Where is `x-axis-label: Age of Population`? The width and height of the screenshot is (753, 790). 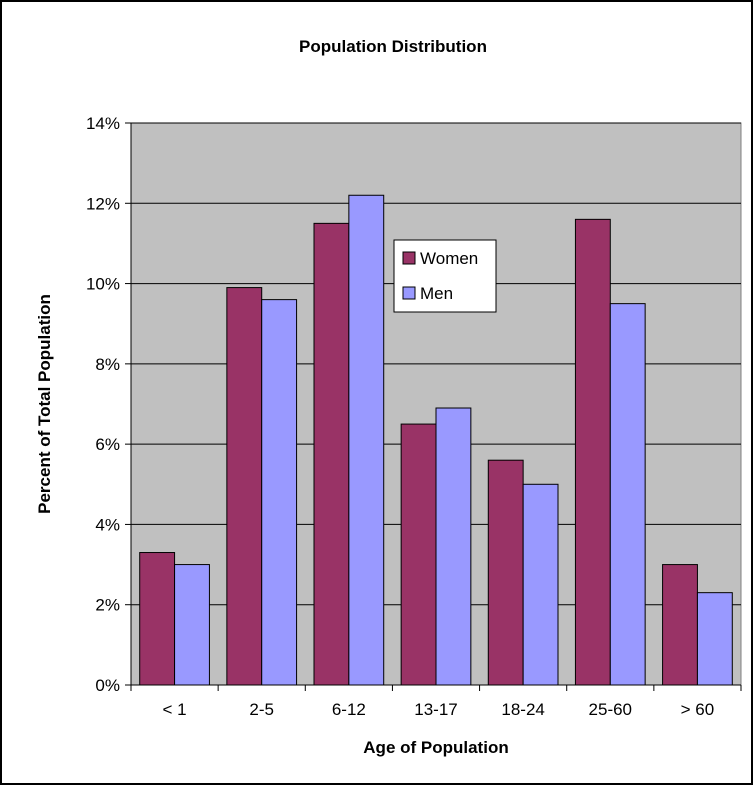
x-axis-label: Age of Population is located at coordinates (435, 747).